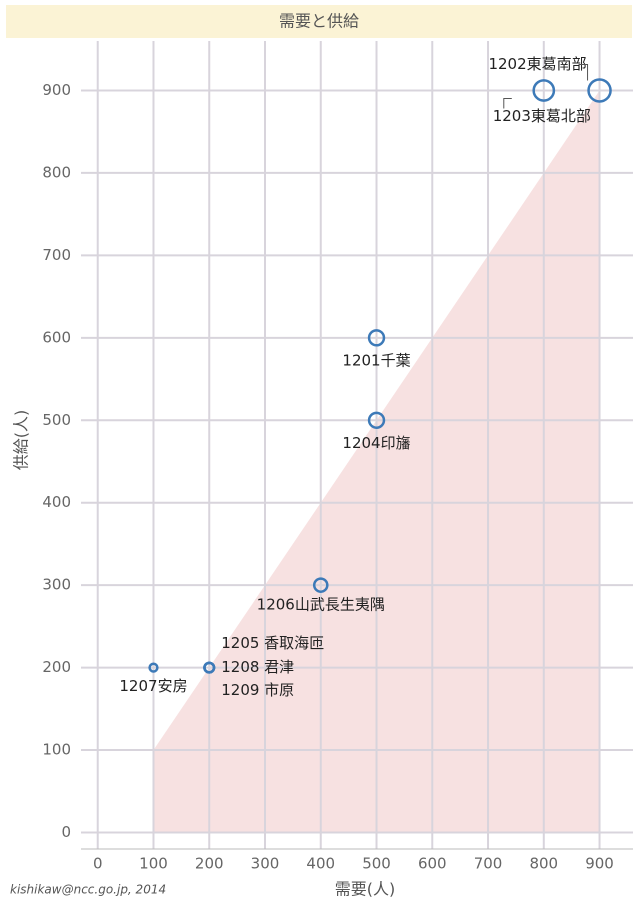  What do you see at coordinates (56, 502) in the screenshot?
I see `y-tick-label: 400` at bounding box center [56, 502].